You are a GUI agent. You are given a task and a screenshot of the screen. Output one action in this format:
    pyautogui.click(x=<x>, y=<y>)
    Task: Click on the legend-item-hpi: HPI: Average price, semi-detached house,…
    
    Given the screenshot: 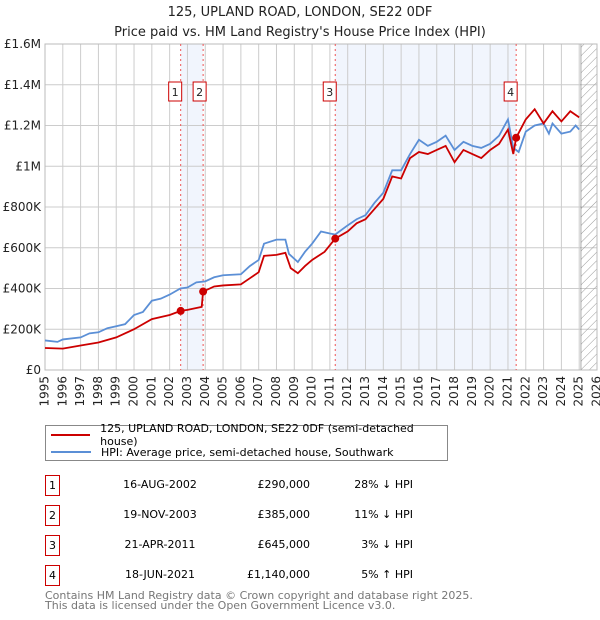 What is the action you would take?
    pyautogui.click(x=222, y=452)
    